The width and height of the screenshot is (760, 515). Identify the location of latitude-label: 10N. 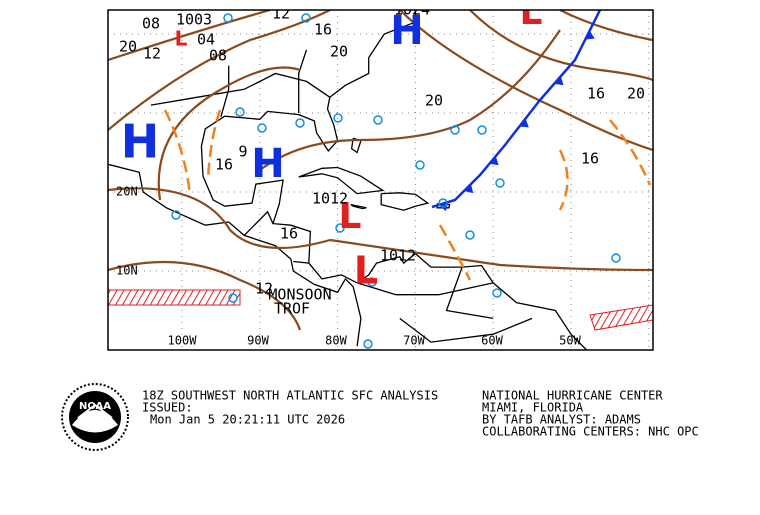
(127, 271).